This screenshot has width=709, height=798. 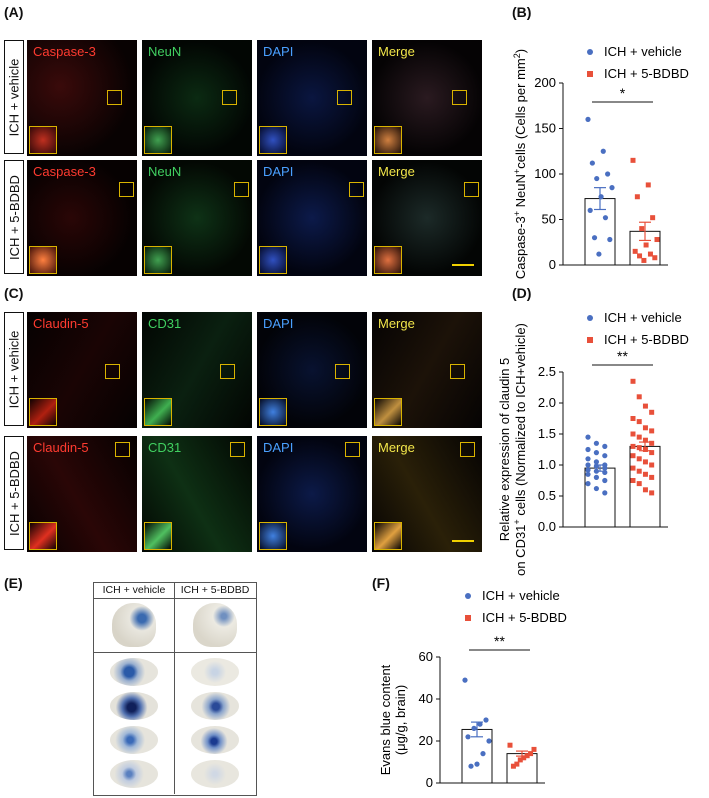 I want to click on y-tick-label: 40, so click(x=426, y=698).